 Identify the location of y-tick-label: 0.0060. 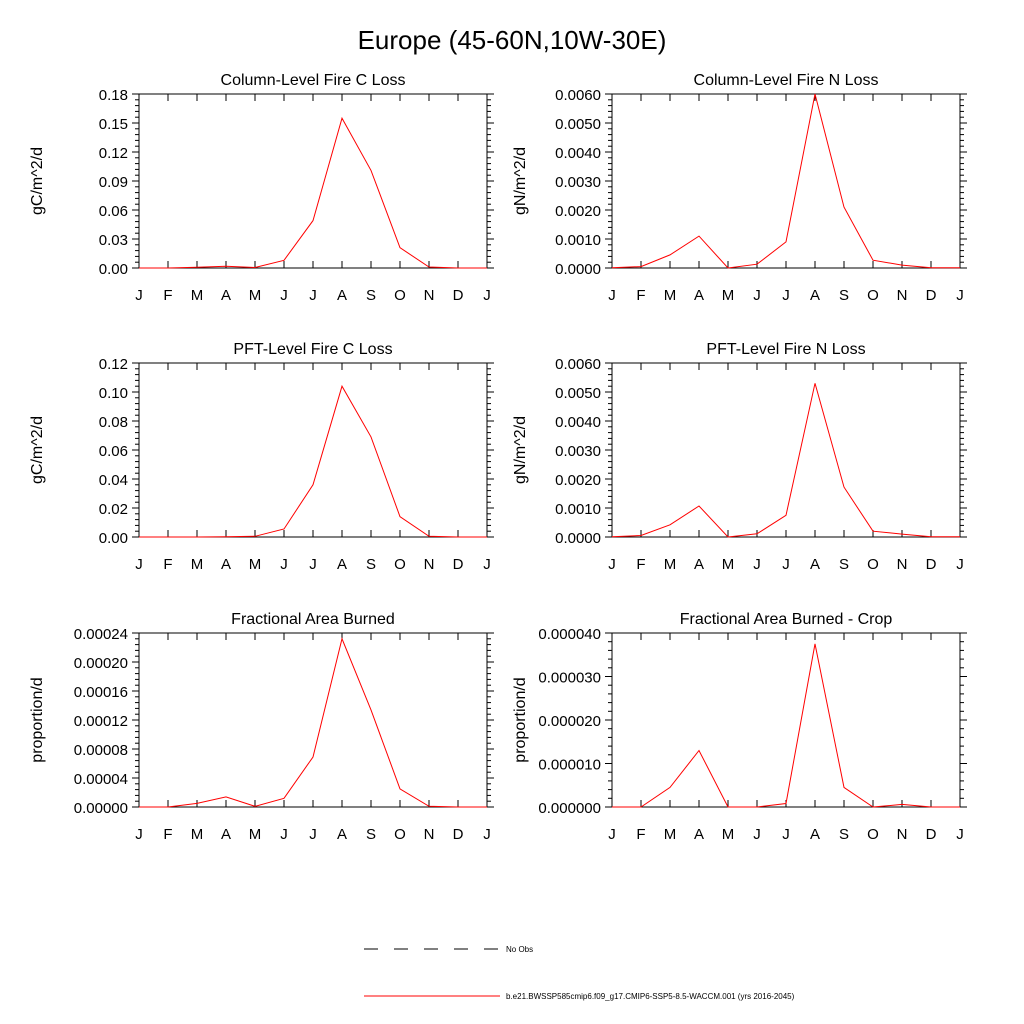
(578, 364).